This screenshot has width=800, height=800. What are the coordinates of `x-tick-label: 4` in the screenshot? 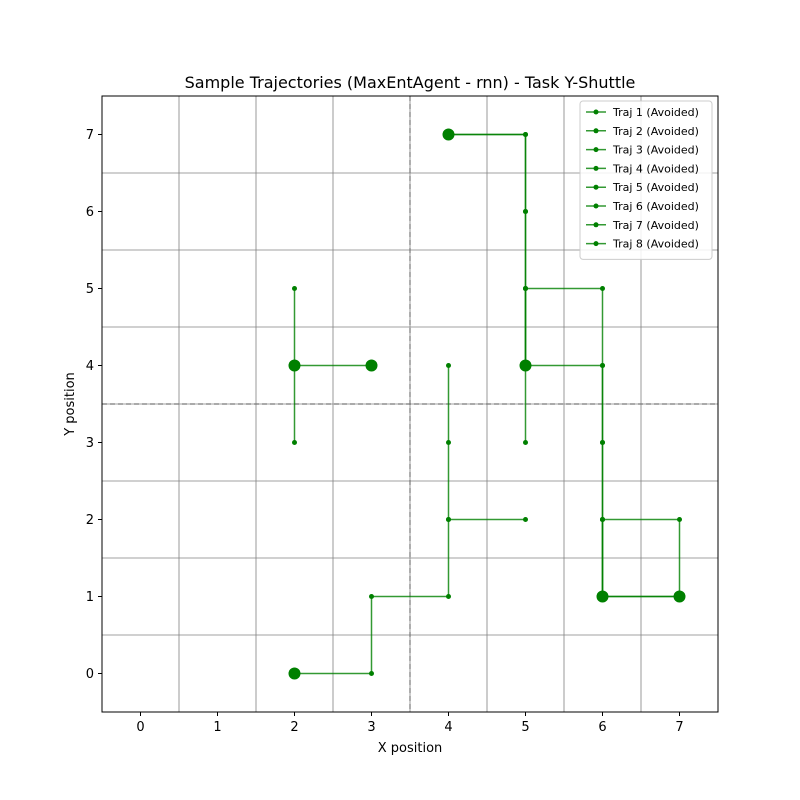 It's located at (448, 727).